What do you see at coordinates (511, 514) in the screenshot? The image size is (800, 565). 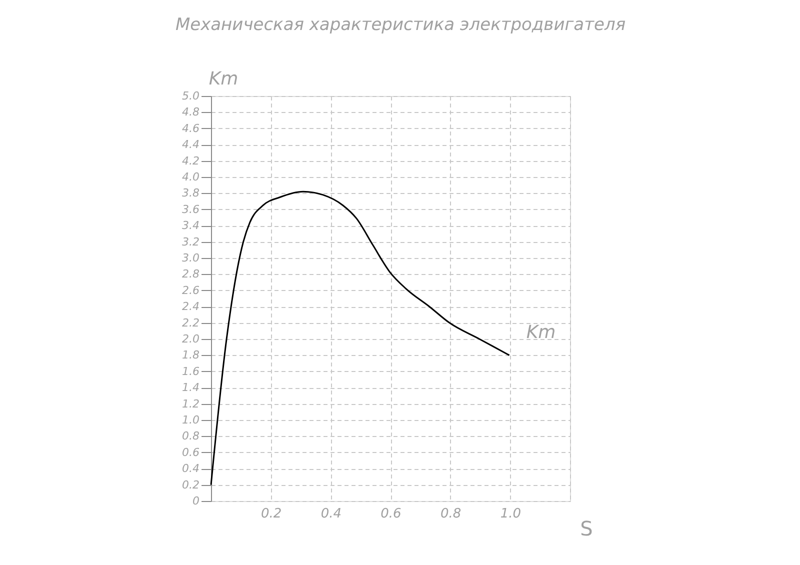 I see `x-tick-label: 1.0` at bounding box center [511, 514].